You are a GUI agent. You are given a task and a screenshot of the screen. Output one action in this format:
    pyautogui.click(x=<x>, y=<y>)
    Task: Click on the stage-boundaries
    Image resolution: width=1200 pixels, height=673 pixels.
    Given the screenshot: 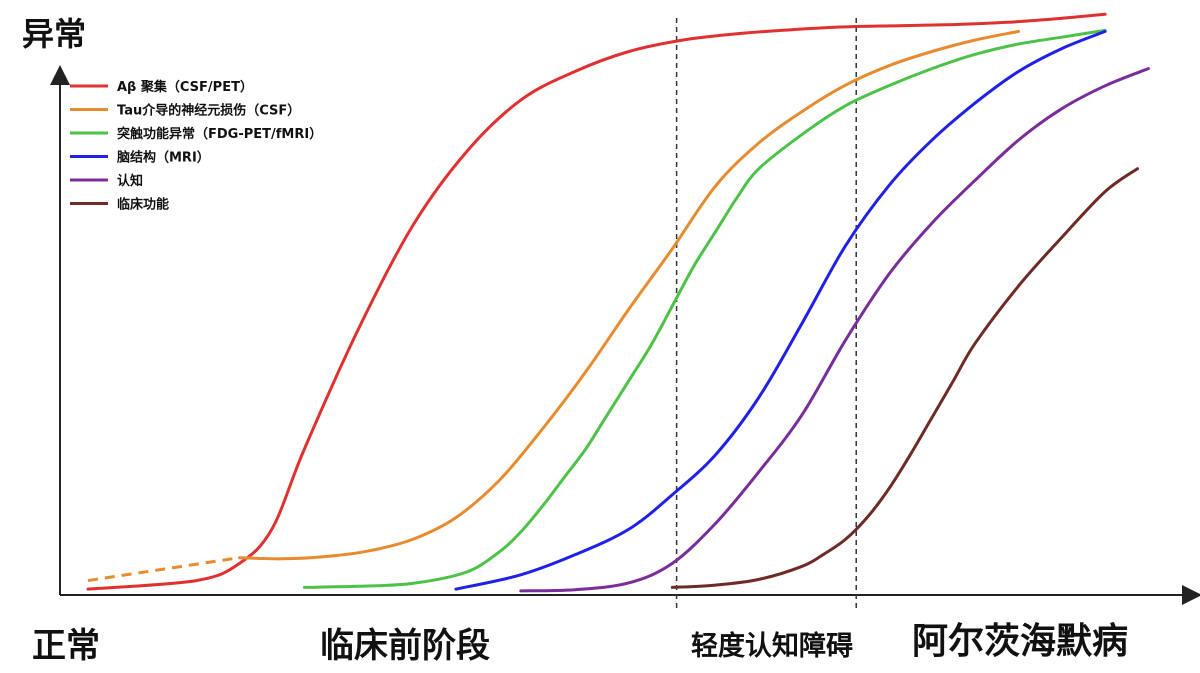 What is the action you would take?
    pyautogui.click(x=766, y=314)
    